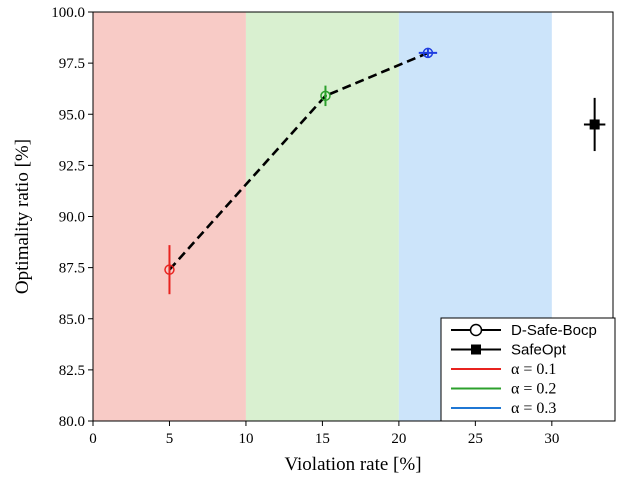 The width and height of the screenshot is (622, 478). What do you see at coordinates (72, 64) in the screenshot?
I see `y-tick-label: 97.5` at bounding box center [72, 64].